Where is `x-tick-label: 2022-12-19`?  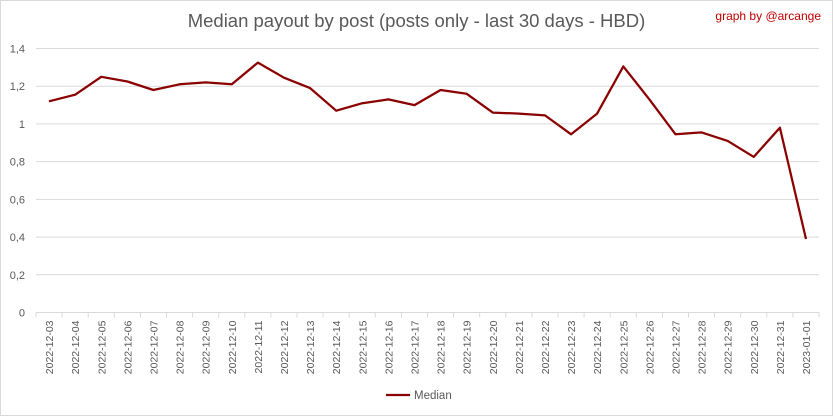 x-tick-label: 2022-12-19 is located at coordinates (468, 347).